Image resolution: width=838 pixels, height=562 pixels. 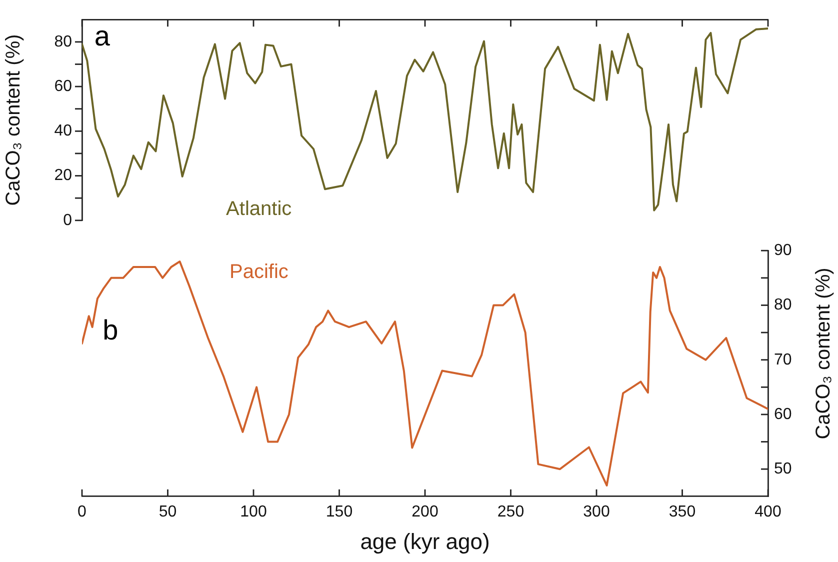 What do you see at coordinates (783, 305) in the screenshot?
I see `y2-tick-label: 80` at bounding box center [783, 305].